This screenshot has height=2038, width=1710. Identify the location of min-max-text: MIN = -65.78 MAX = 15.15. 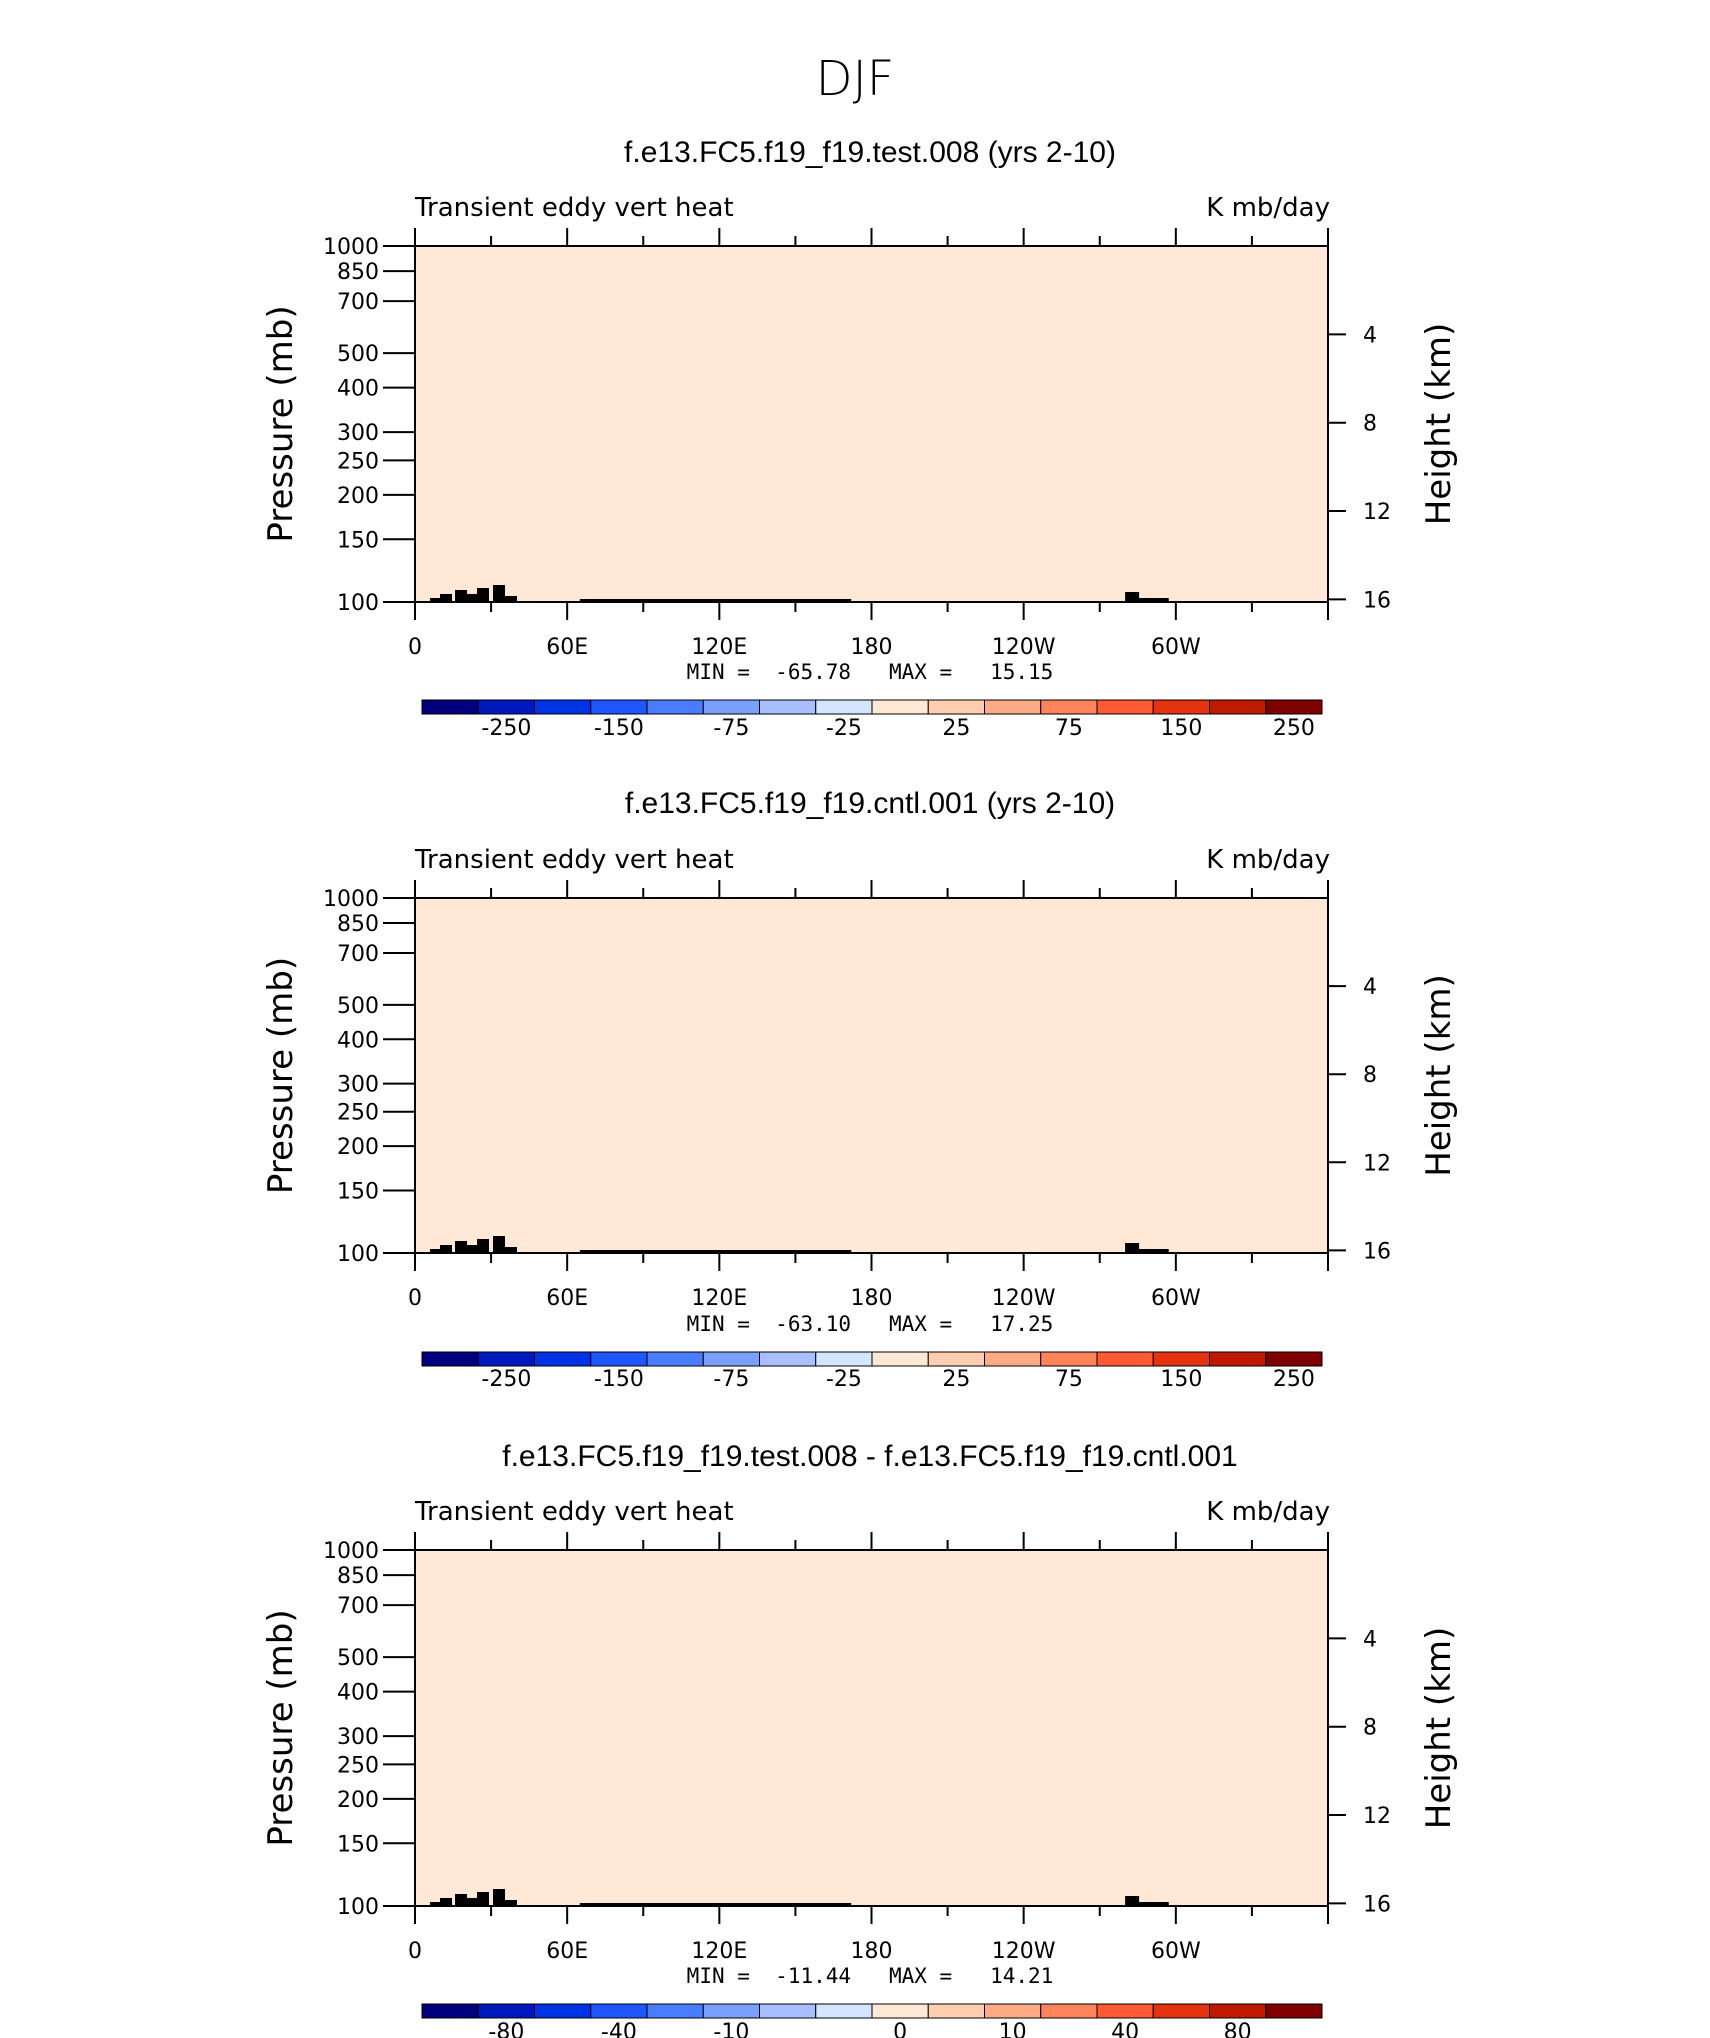
(870, 672).